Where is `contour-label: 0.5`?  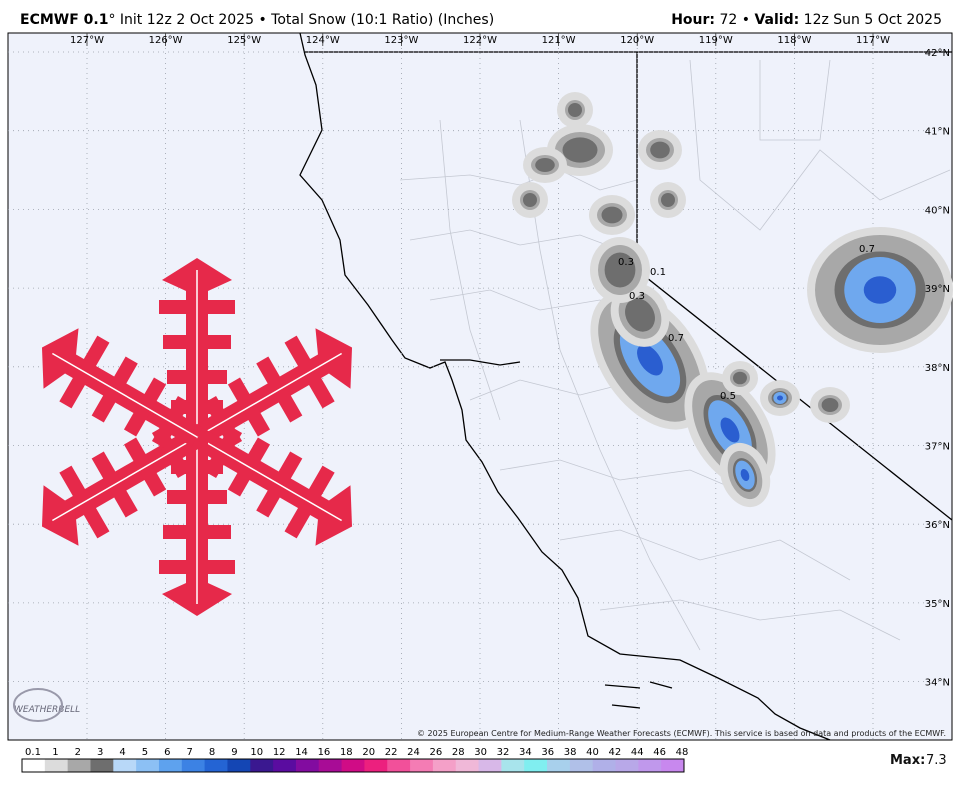 contour-label: 0.5 is located at coordinates (728, 396).